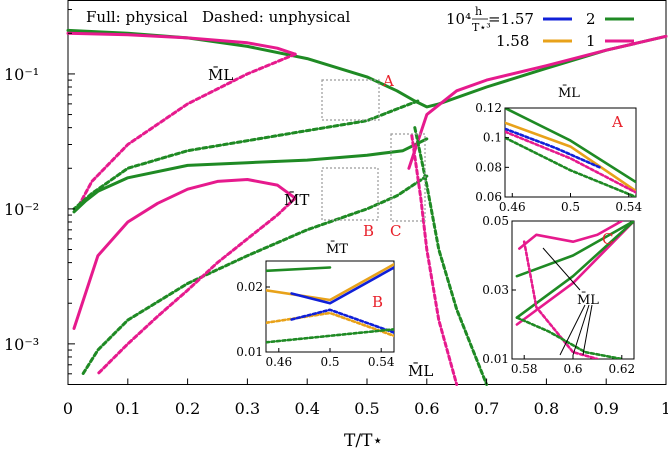 Image resolution: width=668 pixels, height=458 pixels. What do you see at coordinates (21, 74) in the screenshot?
I see `y-tick-label: 10⁻¹` at bounding box center [21, 74].